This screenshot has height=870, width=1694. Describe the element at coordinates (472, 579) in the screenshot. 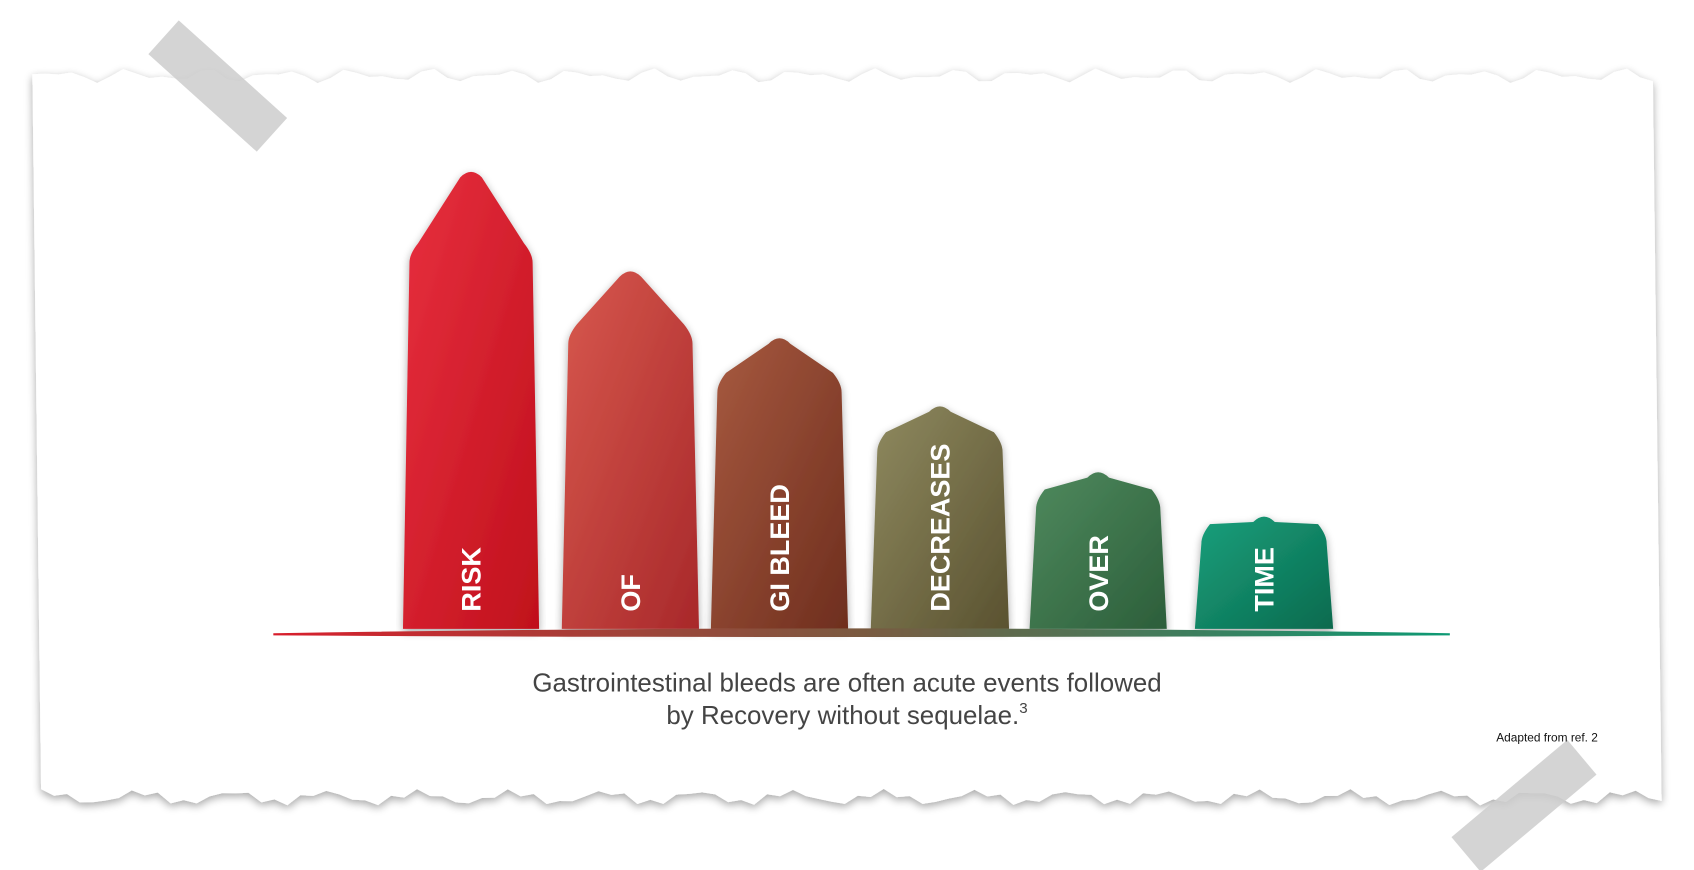

I see `bar-label: RISK` at that location.